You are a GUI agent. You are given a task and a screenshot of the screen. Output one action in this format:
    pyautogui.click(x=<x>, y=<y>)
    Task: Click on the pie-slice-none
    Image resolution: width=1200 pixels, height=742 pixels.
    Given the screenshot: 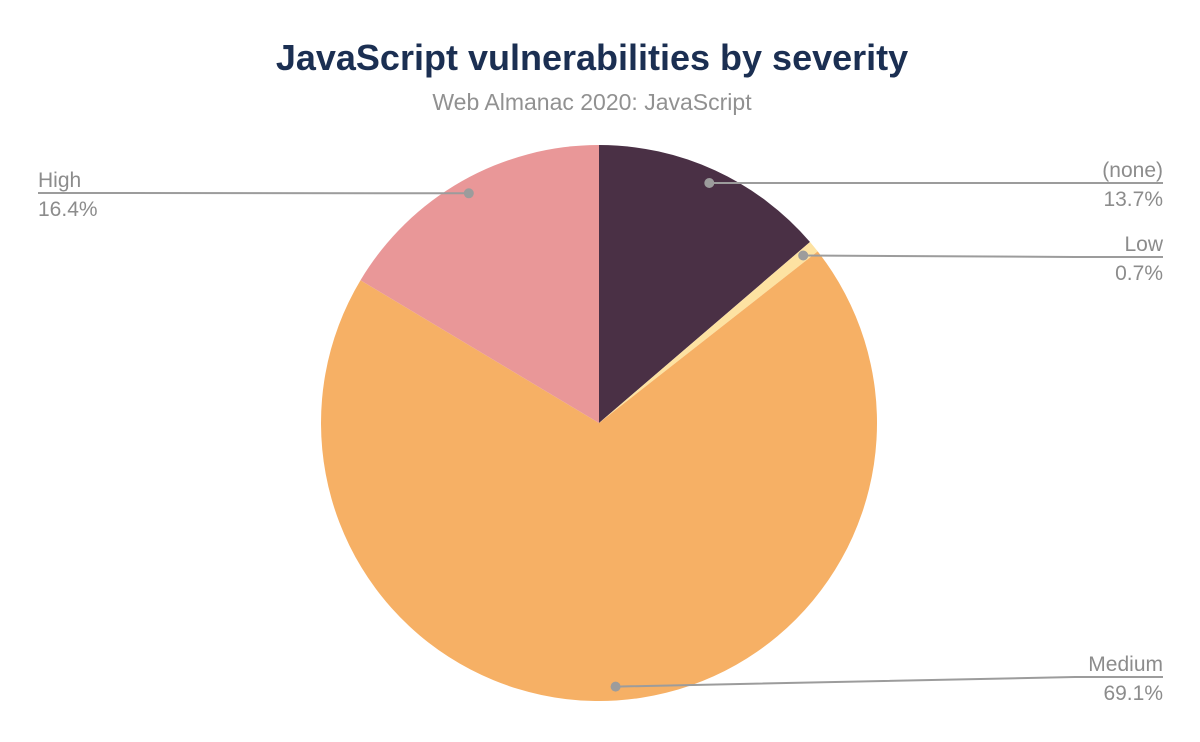 What is the action you would take?
    pyautogui.click(x=704, y=284)
    